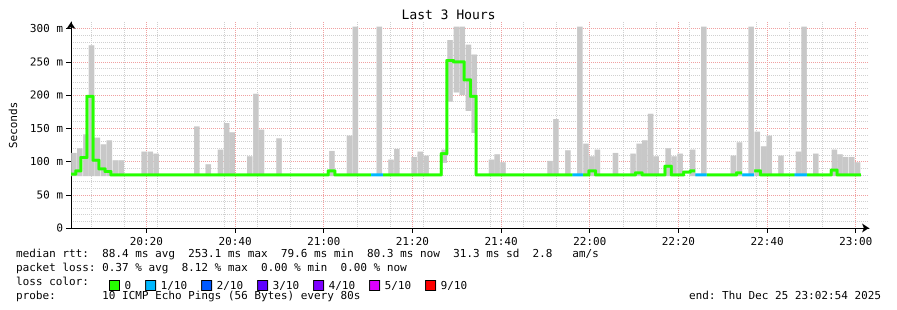  I want to click on chart-title: Last 3 Hours, so click(449, 15).